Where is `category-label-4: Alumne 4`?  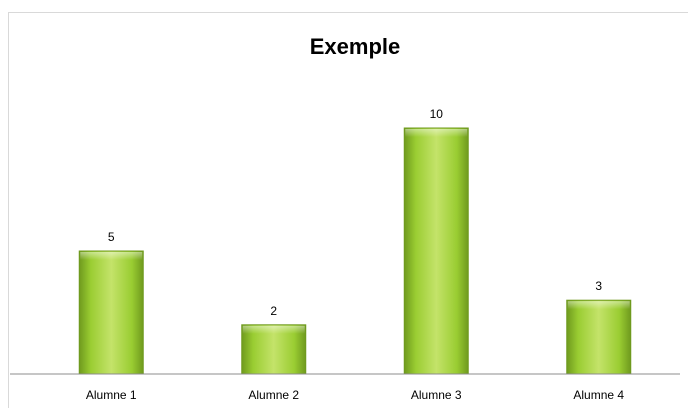
category-label-4: Alumne 4 is located at coordinates (598, 395).